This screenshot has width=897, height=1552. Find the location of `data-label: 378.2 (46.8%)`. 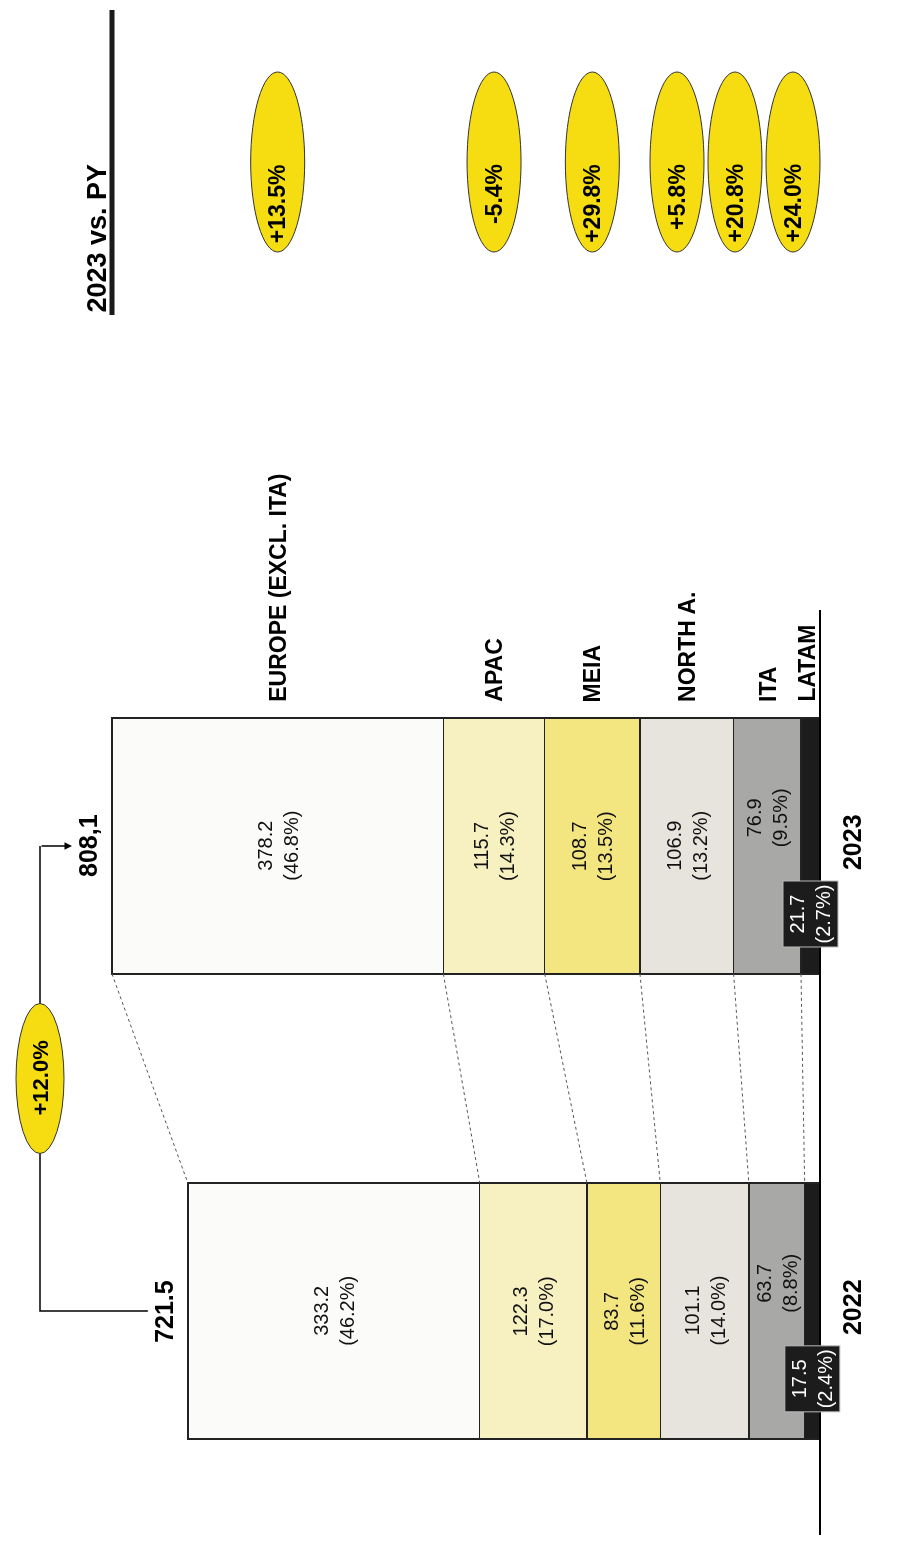

data-label: 378.2 (46.8%) is located at coordinates (277, 845).